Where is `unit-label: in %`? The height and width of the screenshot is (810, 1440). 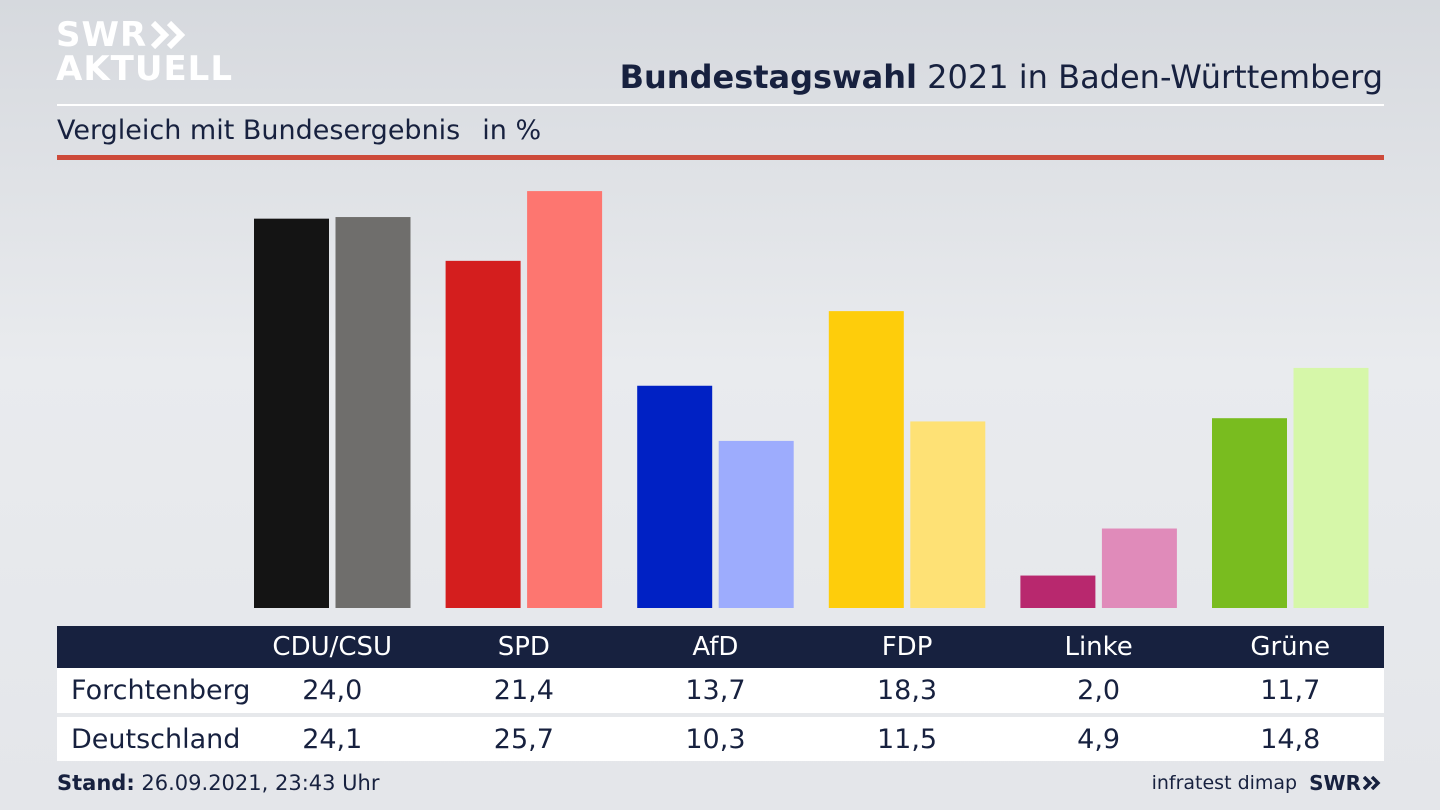 unit-label: in % is located at coordinates (512, 130).